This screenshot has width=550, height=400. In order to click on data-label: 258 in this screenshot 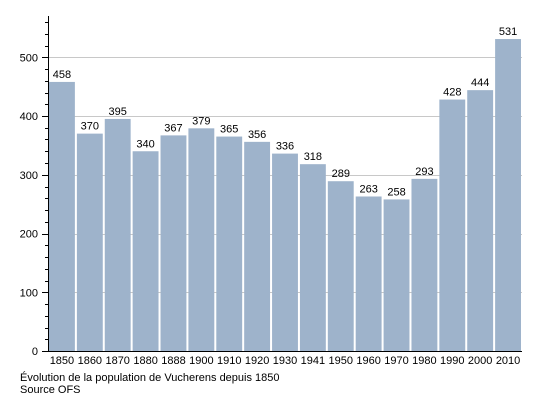, I will do `click(396, 192)`.